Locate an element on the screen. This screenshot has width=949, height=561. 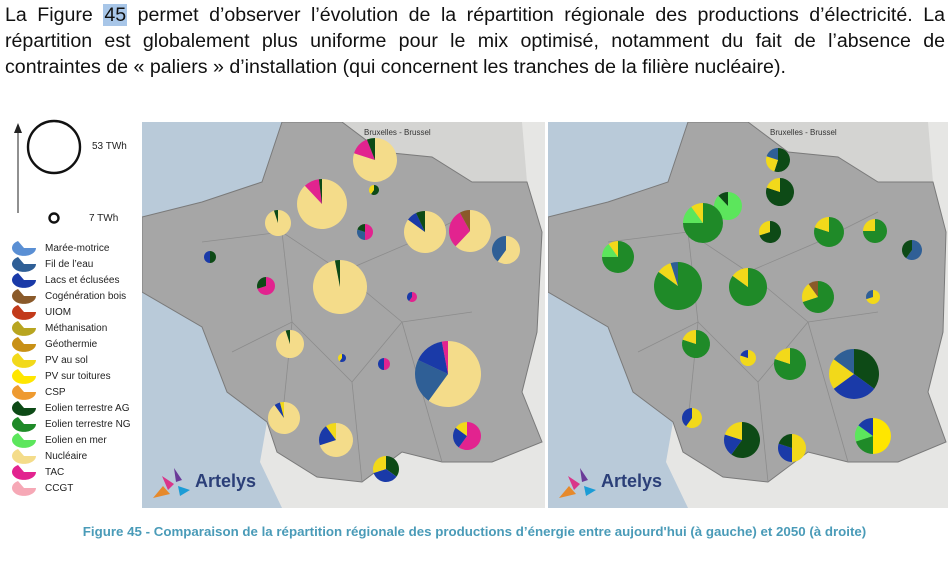
legend-label: CSP is located at coordinates (55, 392).